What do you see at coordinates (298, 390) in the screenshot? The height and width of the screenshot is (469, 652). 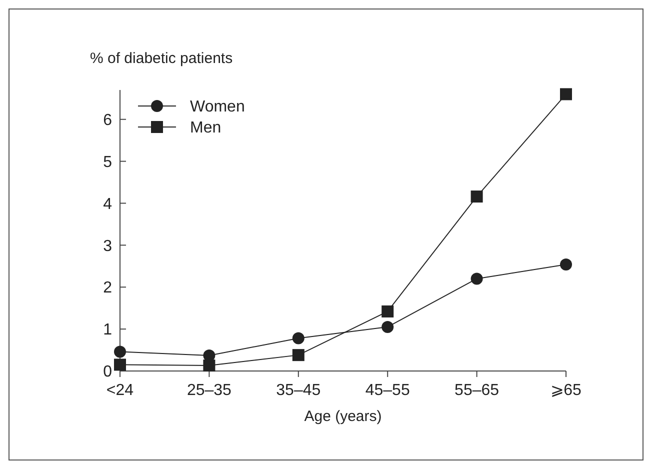 I see `x-tick-label: 35–45` at bounding box center [298, 390].